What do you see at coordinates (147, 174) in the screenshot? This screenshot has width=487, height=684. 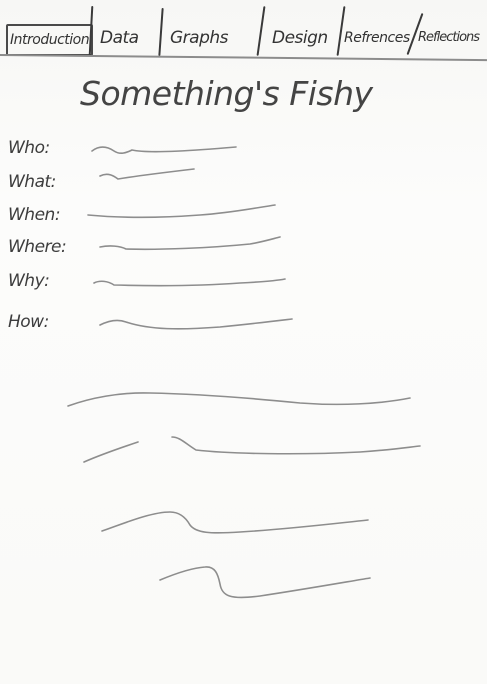 I see `what-scribble` at bounding box center [147, 174].